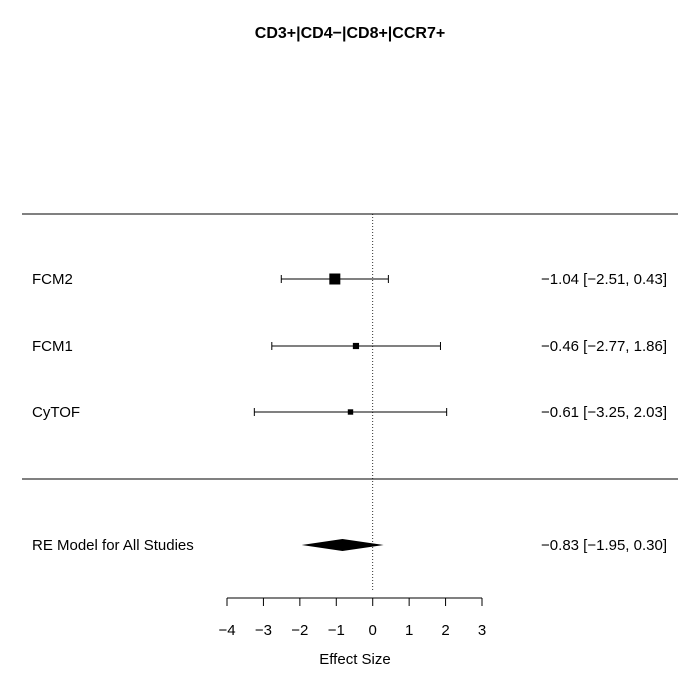  What do you see at coordinates (604, 412) in the screenshot?
I see `study-ci-text: −0.61 [−3.25, 2.03]` at bounding box center [604, 412].